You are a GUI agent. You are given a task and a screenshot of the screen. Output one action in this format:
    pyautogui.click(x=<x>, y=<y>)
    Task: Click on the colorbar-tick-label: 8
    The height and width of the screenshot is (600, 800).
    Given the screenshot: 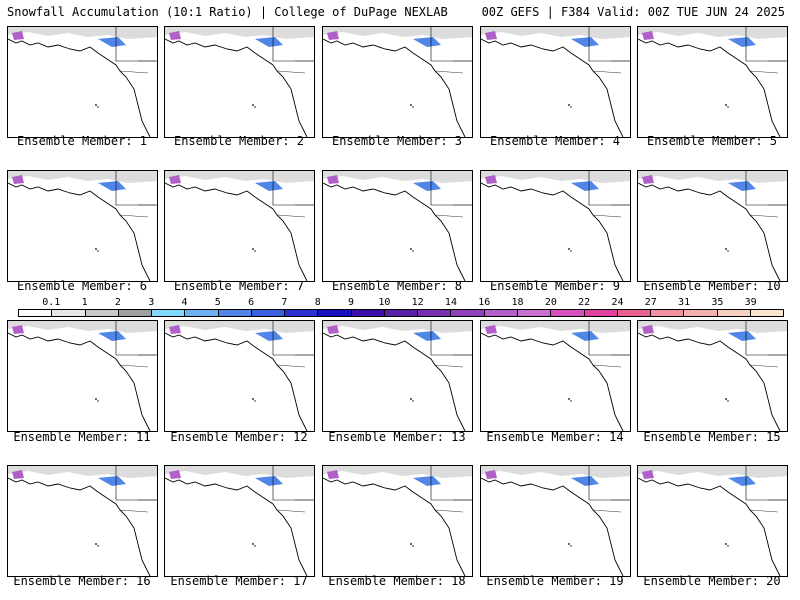 What is the action you would take?
    pyautogui.click(x=317, y=302)
    